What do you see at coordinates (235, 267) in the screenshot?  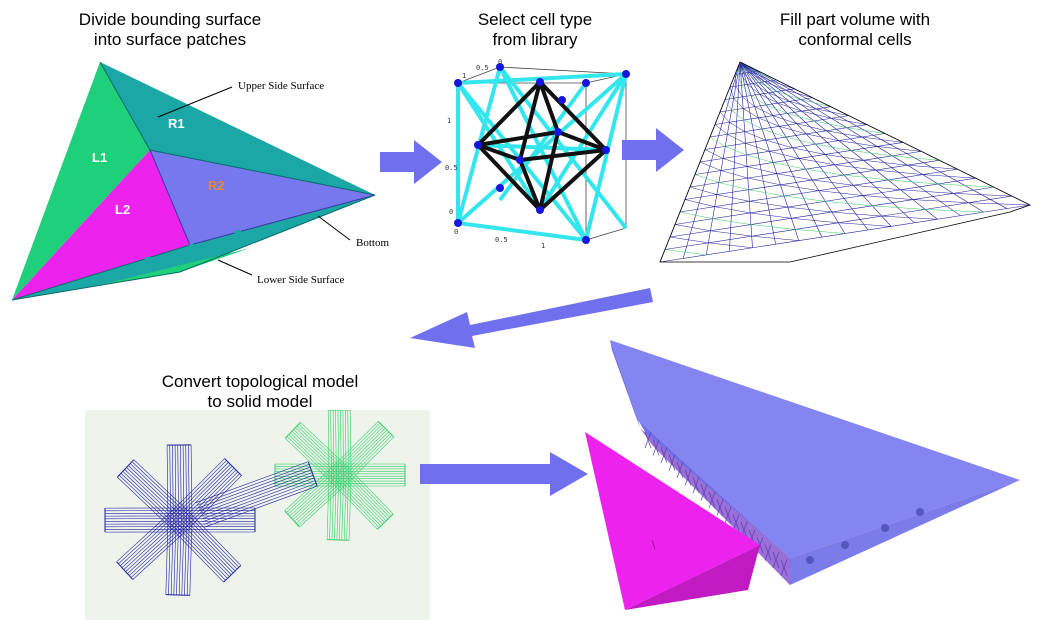 I see `callout-line-lower` at bounding box center [235, 267].